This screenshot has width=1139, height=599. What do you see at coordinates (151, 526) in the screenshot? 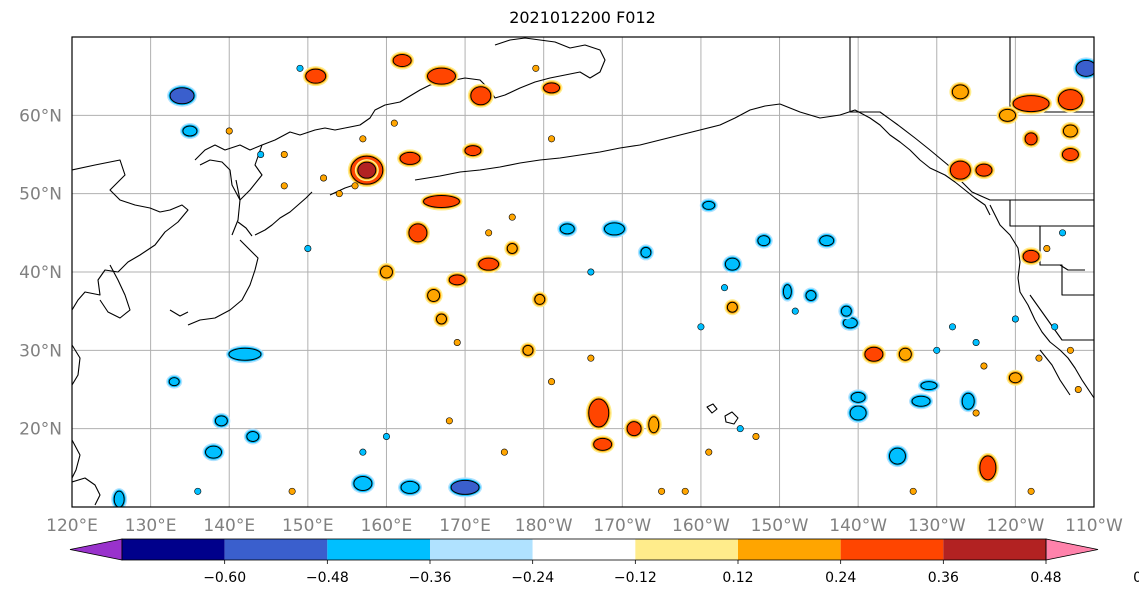
I see `longitude-tick-label: 130°E` at bounding box center [151, 526].